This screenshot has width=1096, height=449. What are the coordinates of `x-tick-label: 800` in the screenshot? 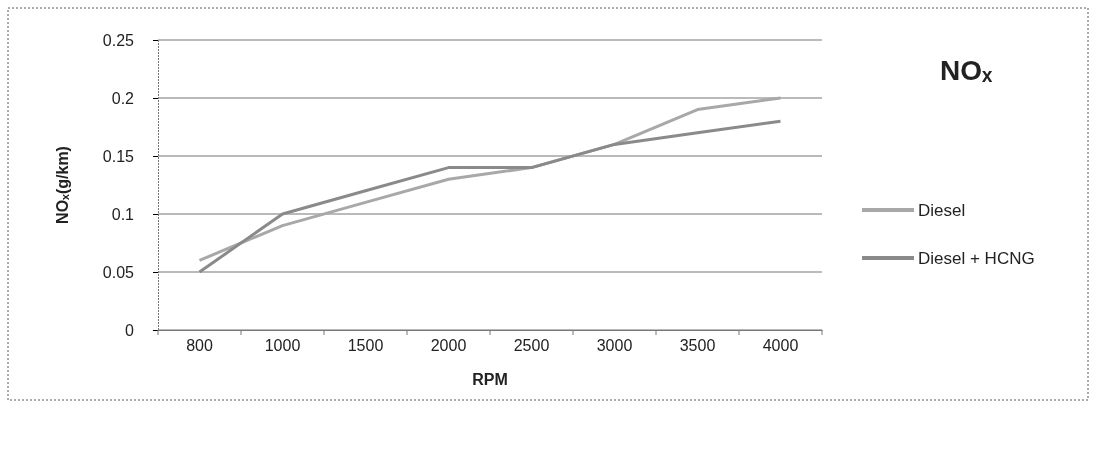 It's located at (199, 345).